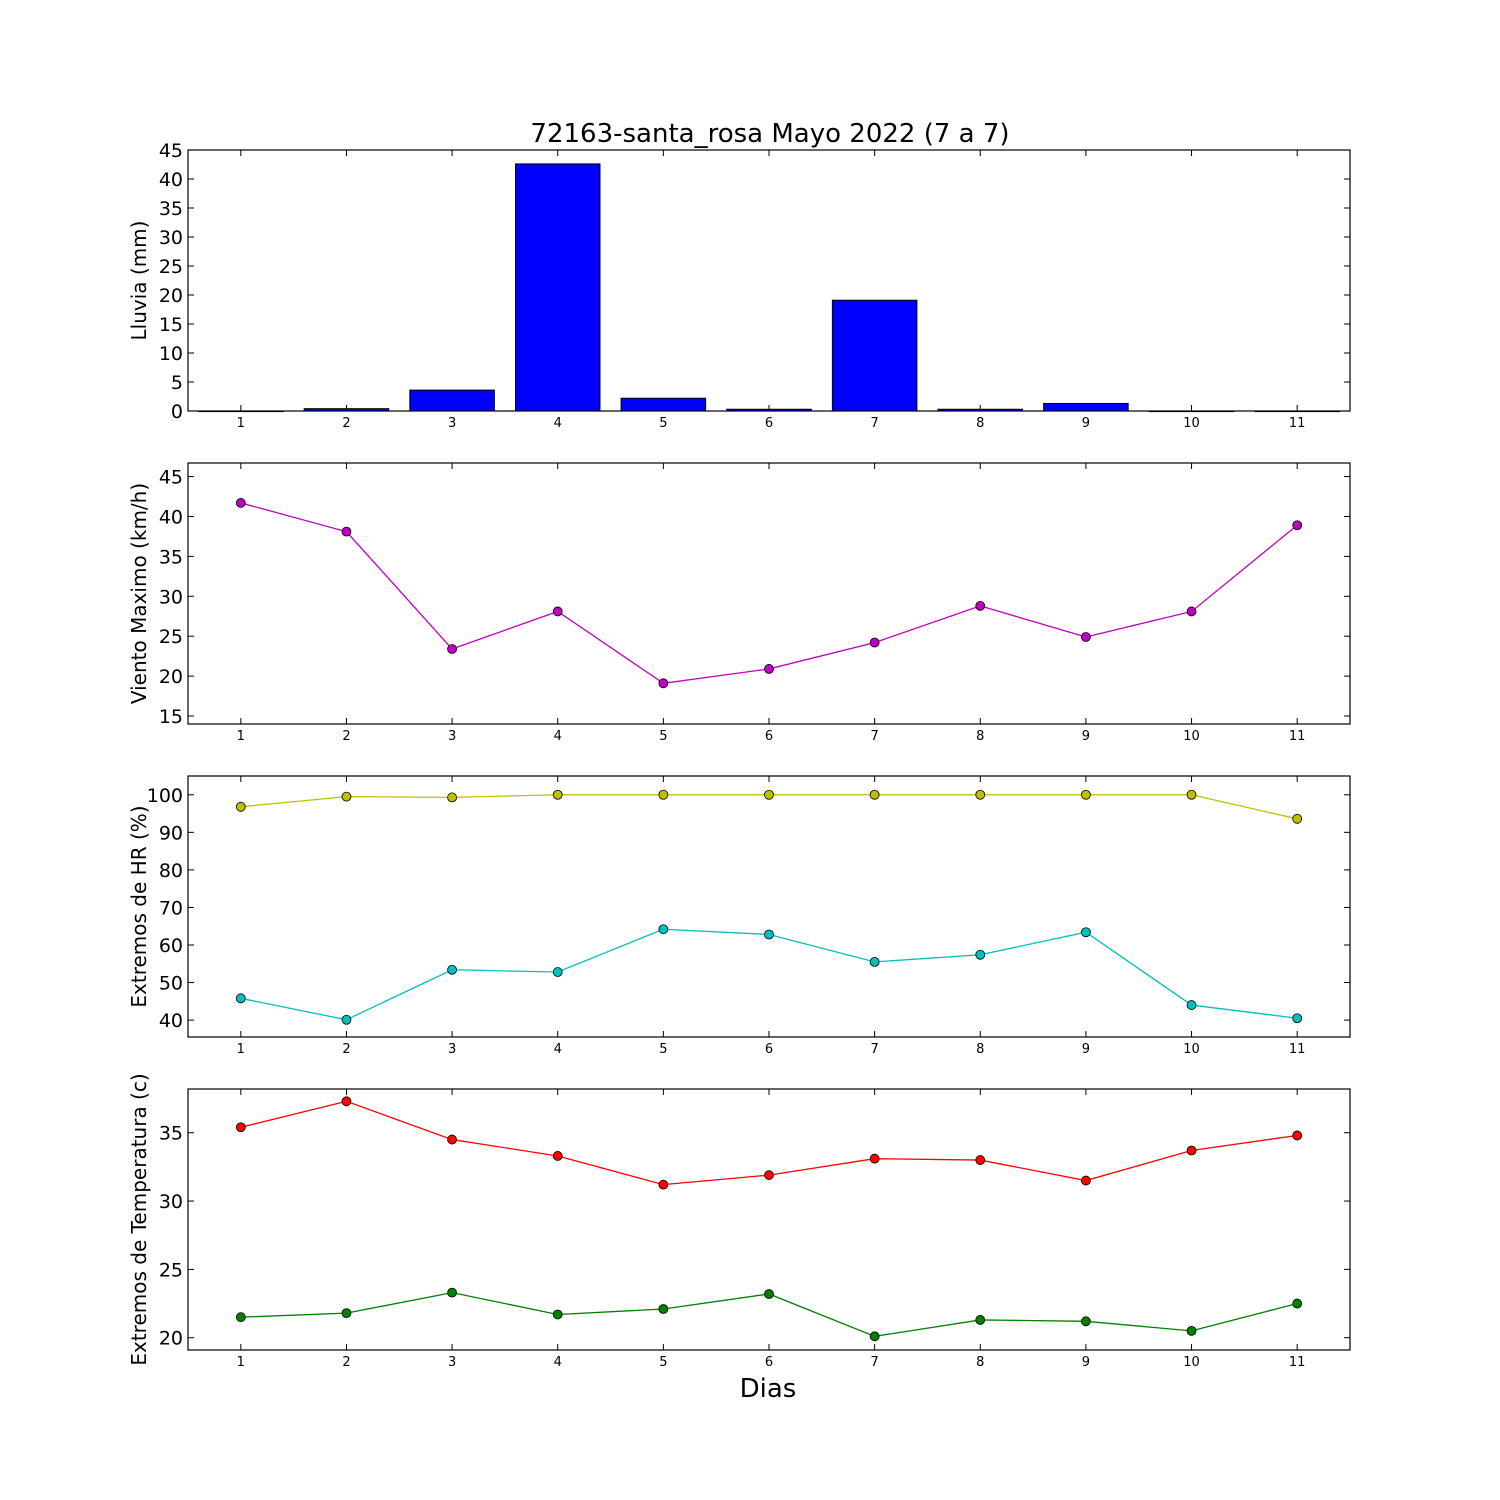 The width and height of the screenshot is (1500, 1500). I want to click on y-axis-label: Viento Maximo (km/h), so click(139, 593).